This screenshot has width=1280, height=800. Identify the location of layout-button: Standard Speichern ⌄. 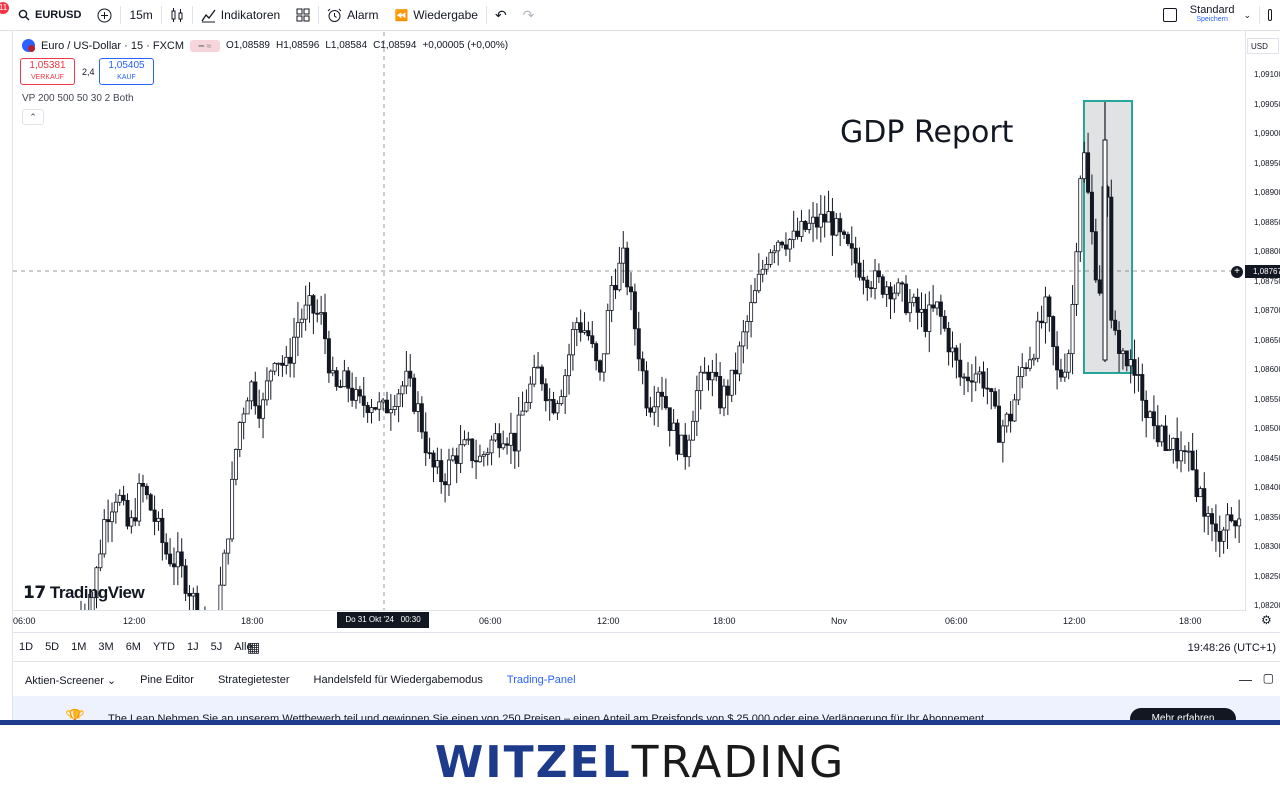
(1207, 15).